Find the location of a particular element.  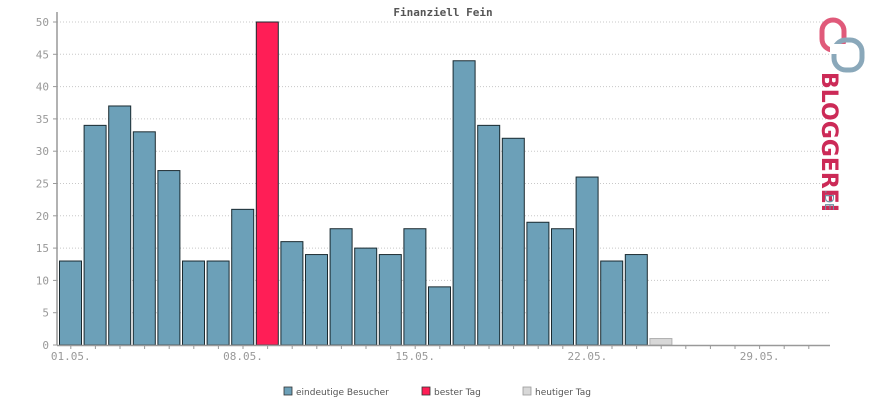

y-tick-label: 15 is located at coordinates (42, 248).